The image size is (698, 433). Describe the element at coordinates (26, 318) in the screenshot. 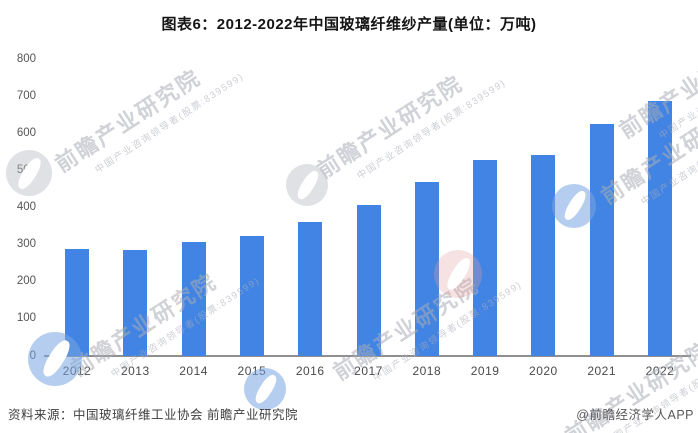

I see `y-axis-tick-100: 100` at that location.